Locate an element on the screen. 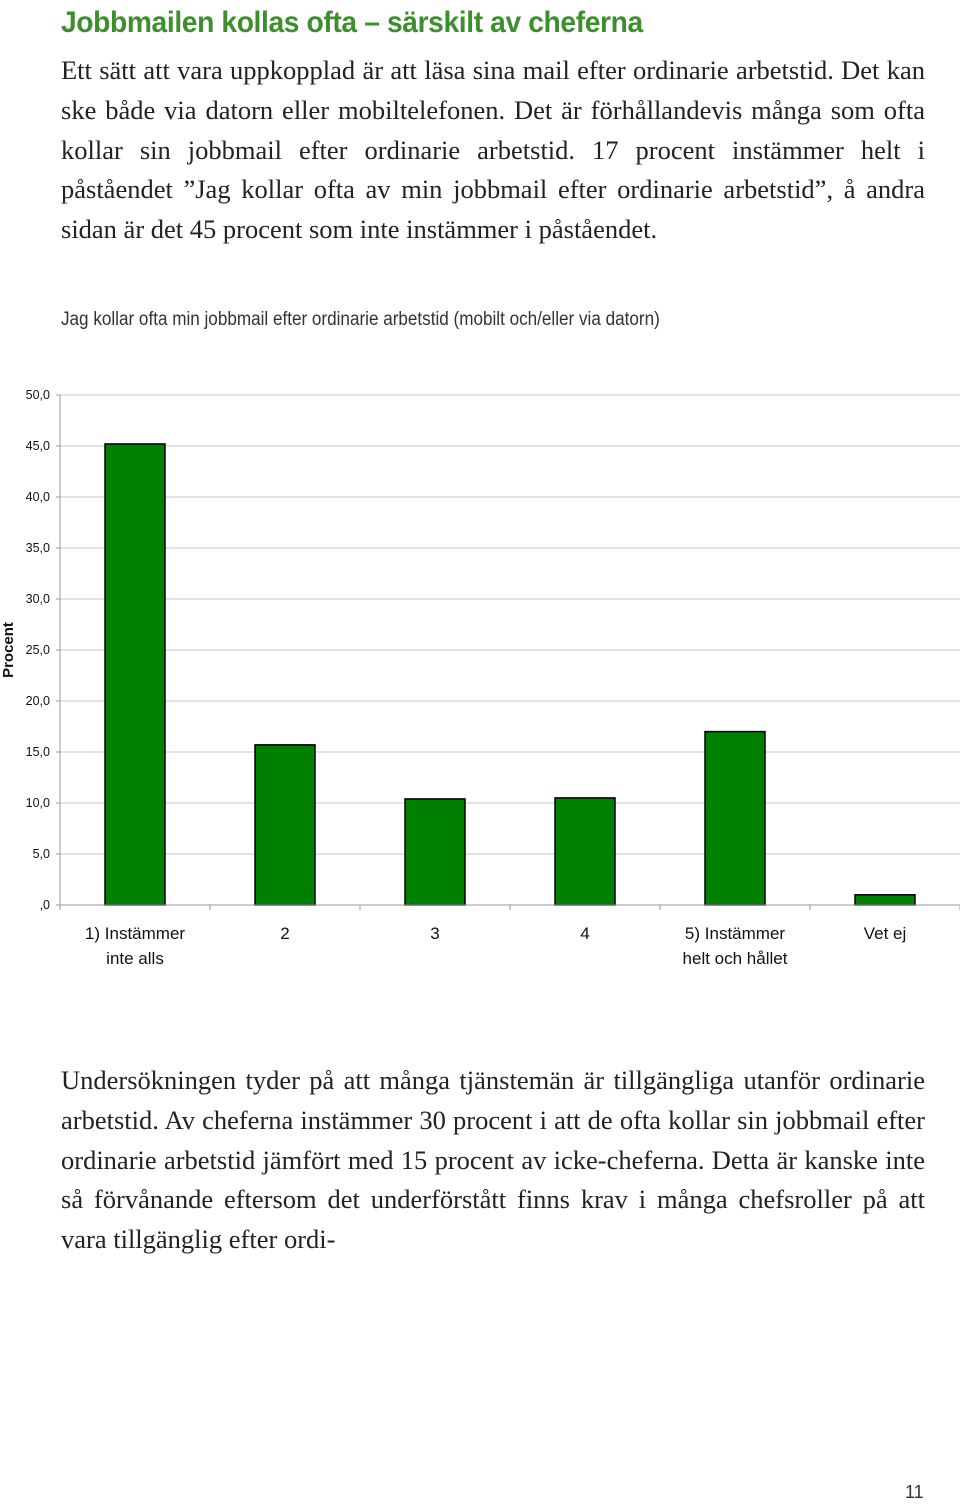 The height and width of the screenshot is (1505, 960). y-tick-label: 45,0 is located at coordinates (38, 446).